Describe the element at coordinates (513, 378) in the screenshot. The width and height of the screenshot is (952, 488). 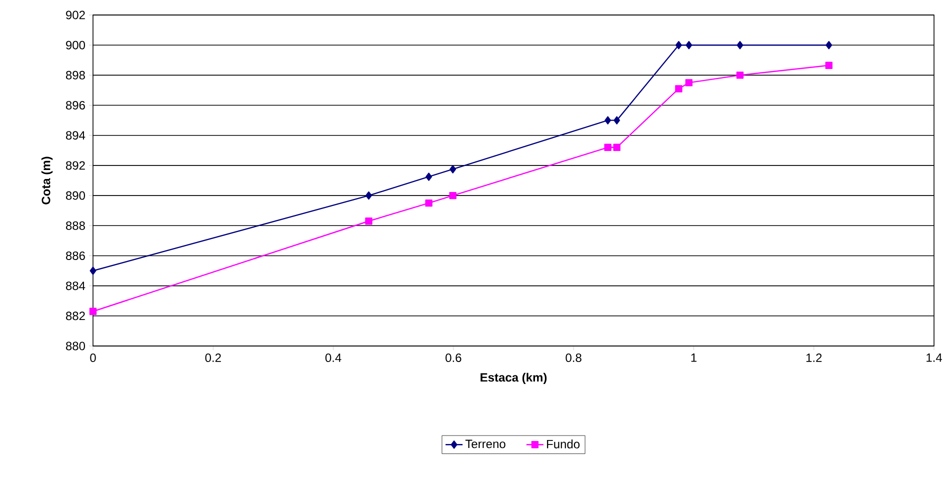
I see `x-axis-title: Estaca (km)` at that location.